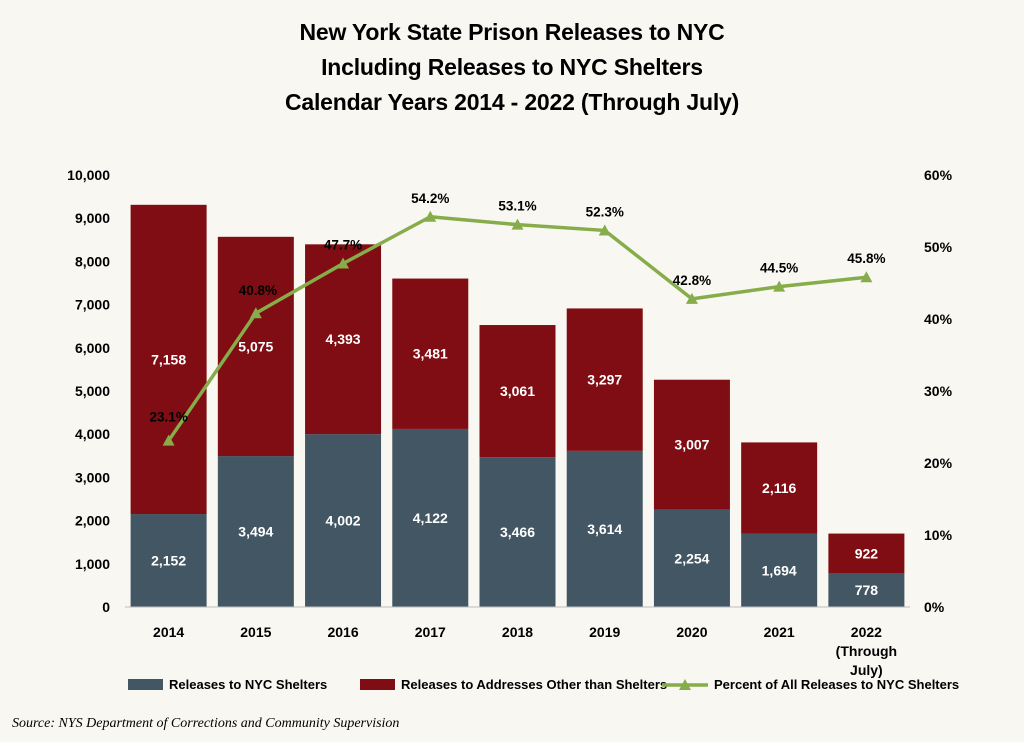 This screenshot has height=742, width=1024. Describe the element at coordinates (258, 290) in the screenshot. I see `percent-label: 40.8%` at that location.